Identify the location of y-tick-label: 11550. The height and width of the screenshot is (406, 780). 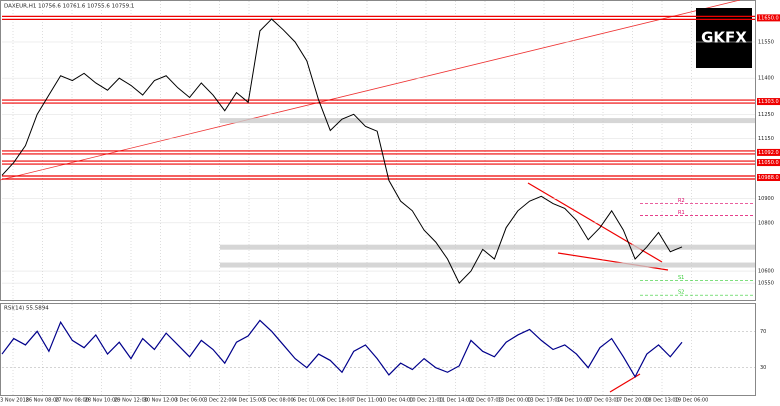
(766, 42).